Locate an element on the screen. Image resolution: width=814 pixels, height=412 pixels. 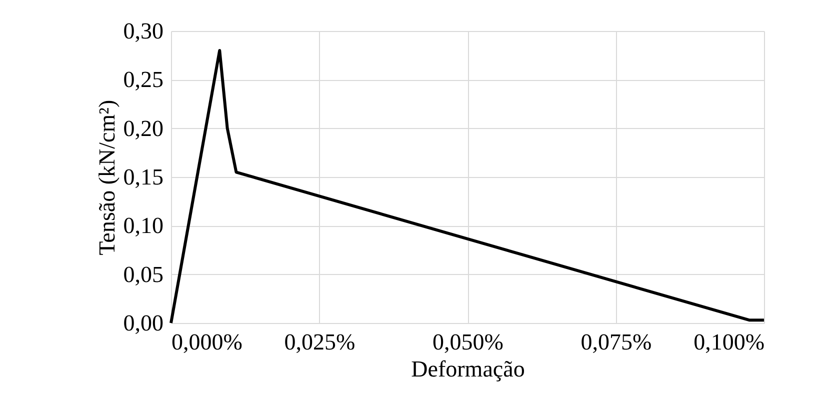
y-tick-label: 0,20 is located at coordinates (143, 128).